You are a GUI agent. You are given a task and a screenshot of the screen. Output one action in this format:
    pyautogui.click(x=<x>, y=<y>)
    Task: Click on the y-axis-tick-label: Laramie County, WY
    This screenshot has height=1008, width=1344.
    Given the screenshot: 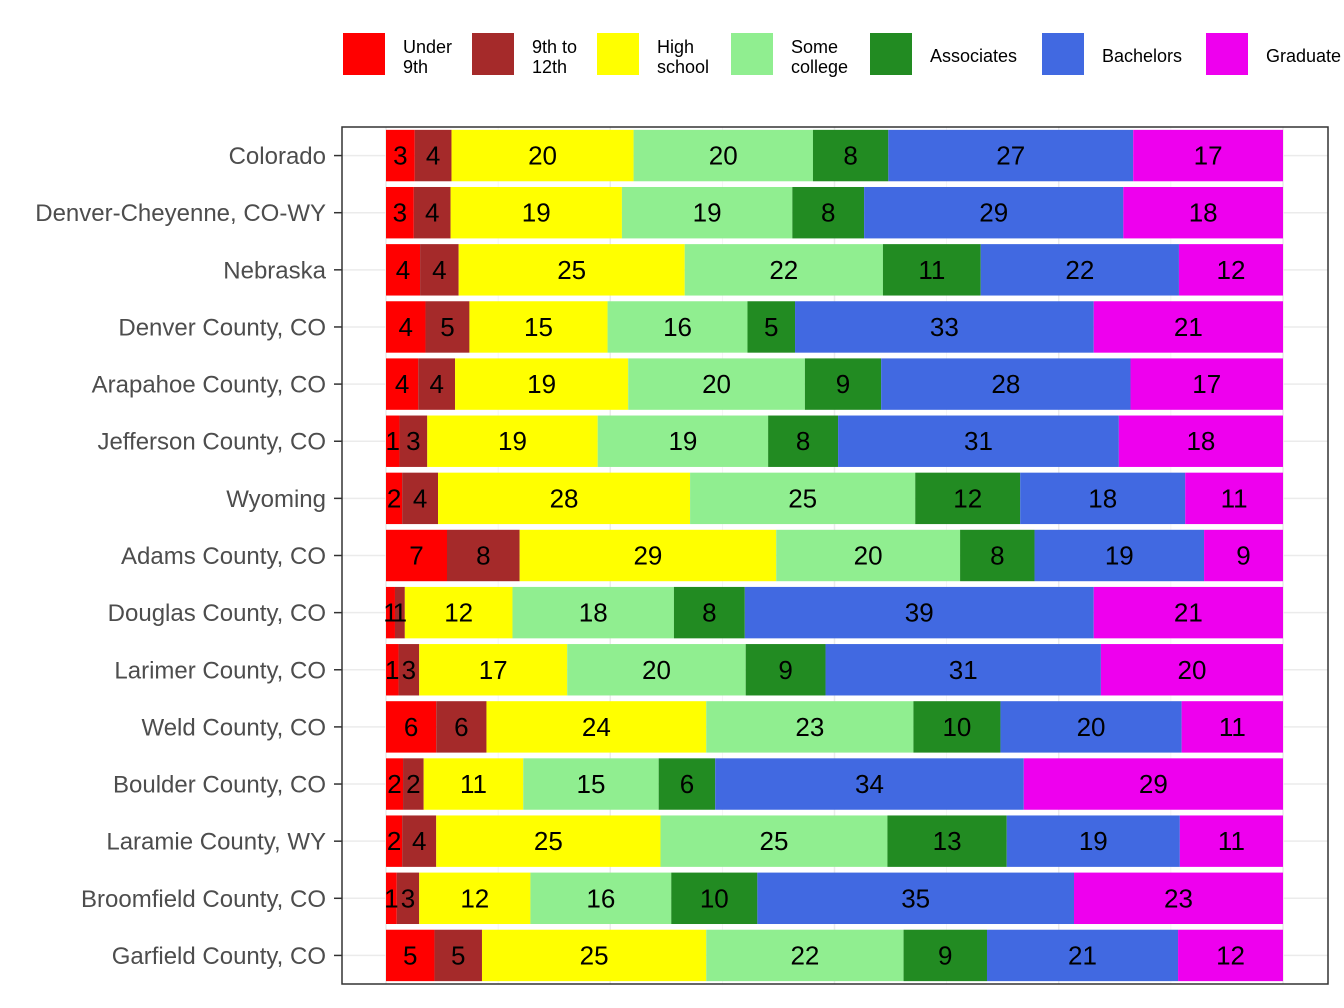 What is the action you would take?
    pyautogui.click(x=216, y=842)
    